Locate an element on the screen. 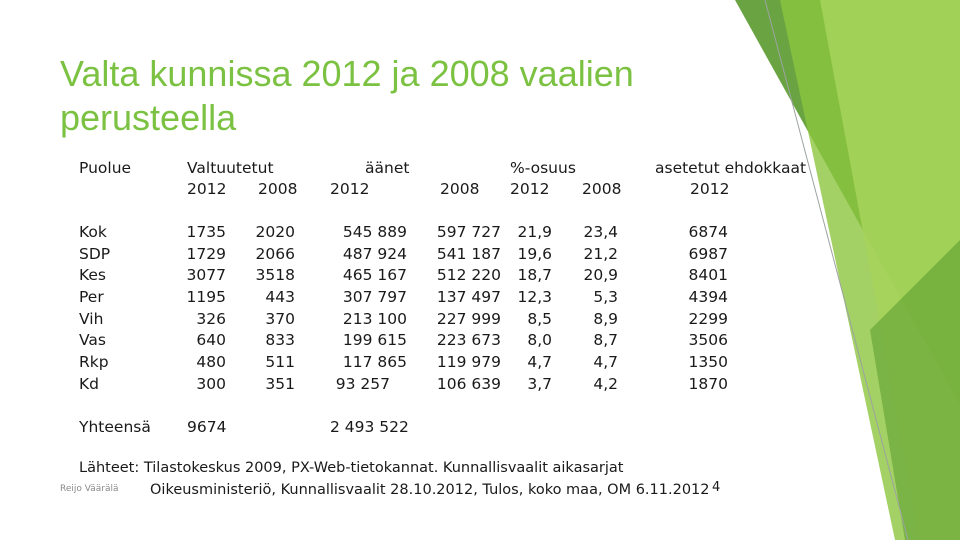 This screenshot has height=540, width=960. councillors-2012: 1195 is located at coordinates (206, 297).